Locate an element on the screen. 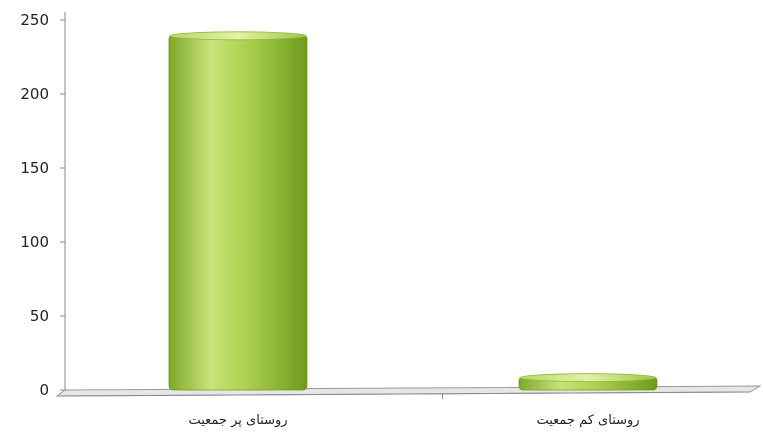 This screenshot has height=432, width=763. category-labels: روستای پر جمعیت روستای کم جمعیت is located at coordinates (413, 420).